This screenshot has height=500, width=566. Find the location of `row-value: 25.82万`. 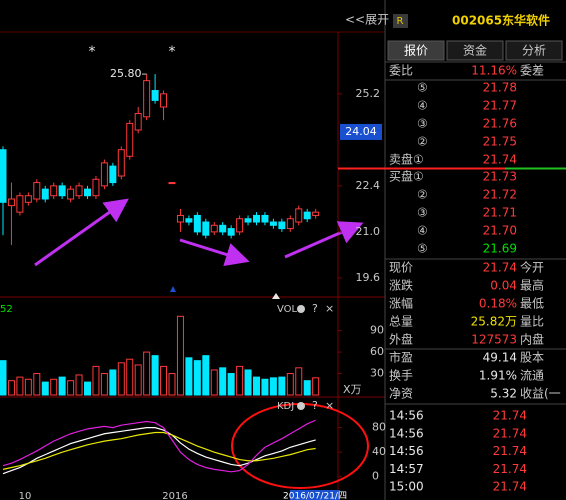

row-value: 25.82万 is located at coordinates (494, 322).